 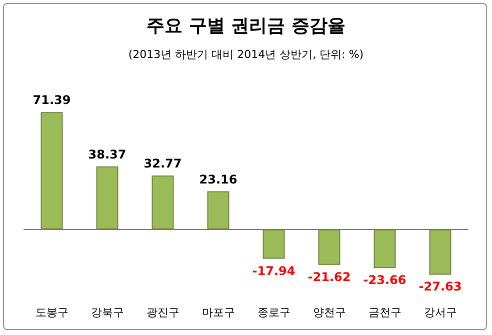 What do you see at coordinates (51, 312) in the screenshot?
I see `x-tick-label: 도봉구` at bounding box center [51, 312].